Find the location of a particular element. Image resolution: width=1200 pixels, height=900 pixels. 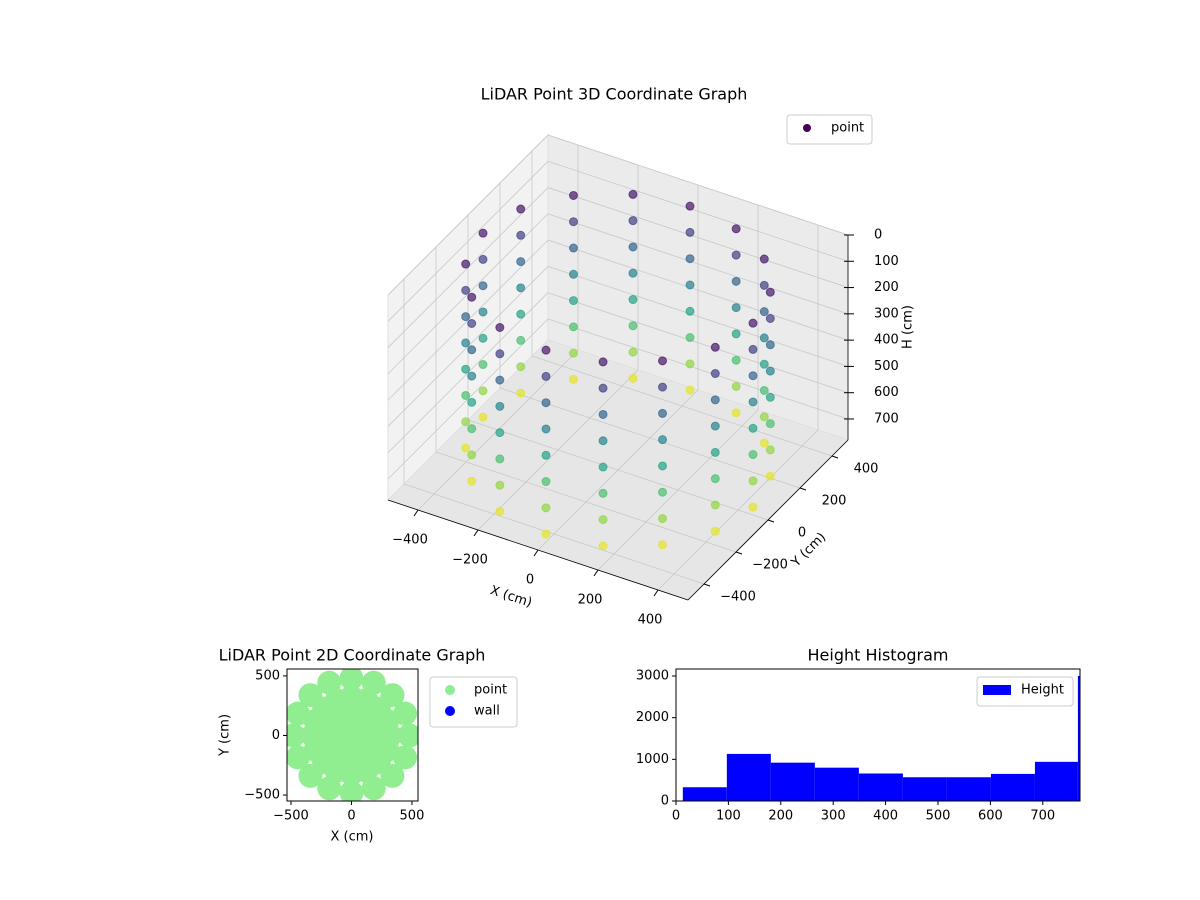

y-tick-label: 0 is located at coordinates (802, 533).